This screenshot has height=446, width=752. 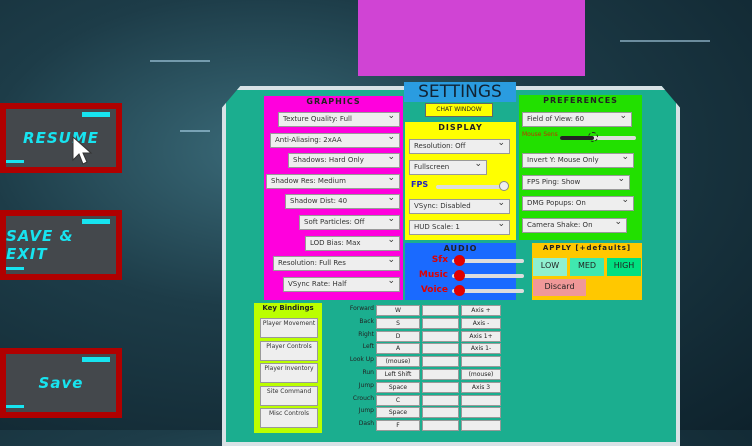 I want to click on primary-key-field: D, so click(x=398, y=336).